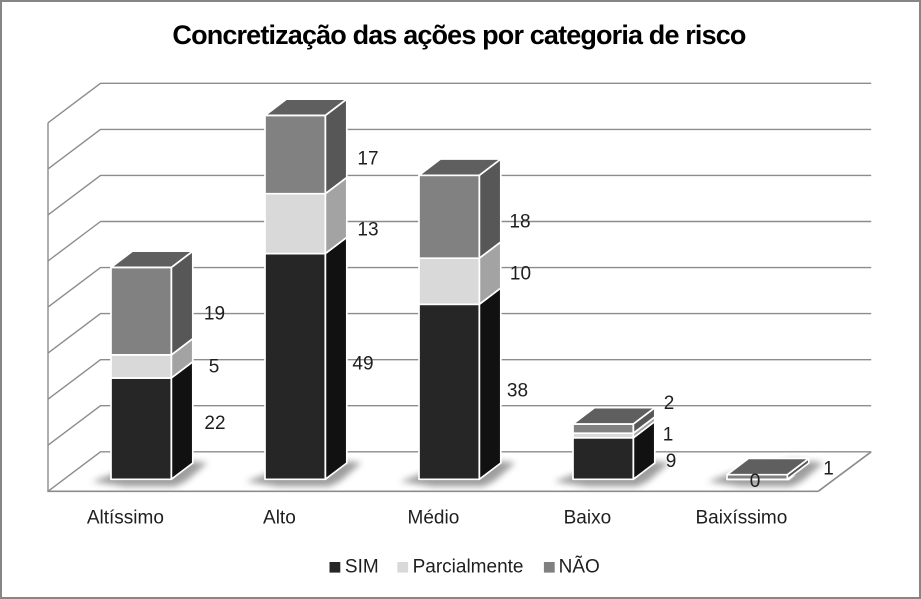 Image resolution: width=921 pixels, height=599 pixels. I want to click on svg-text: 49, so click(362, 364).